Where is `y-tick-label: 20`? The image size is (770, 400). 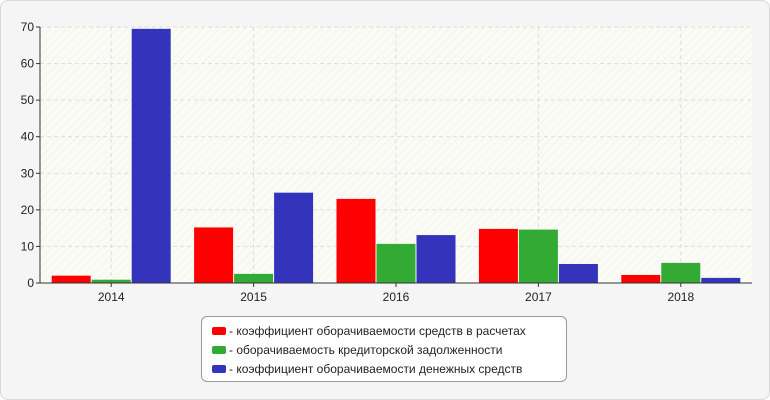 y-tick-label: 20 is located at coordinates (28, 210).